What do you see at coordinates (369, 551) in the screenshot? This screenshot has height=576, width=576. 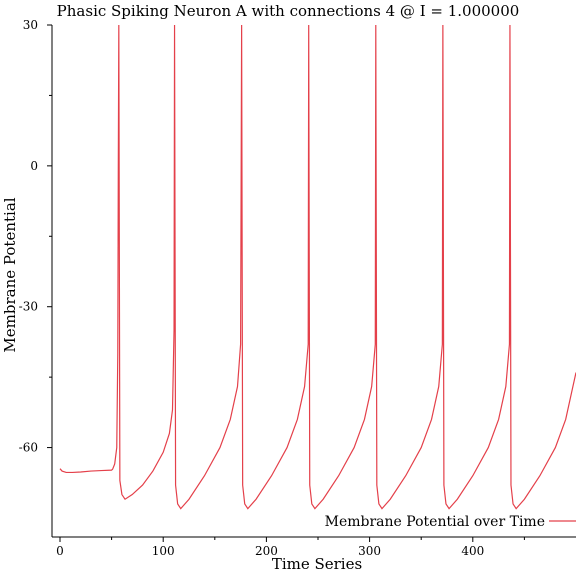 I see `x-tick-label: 300` at bounding box center [369, 551].